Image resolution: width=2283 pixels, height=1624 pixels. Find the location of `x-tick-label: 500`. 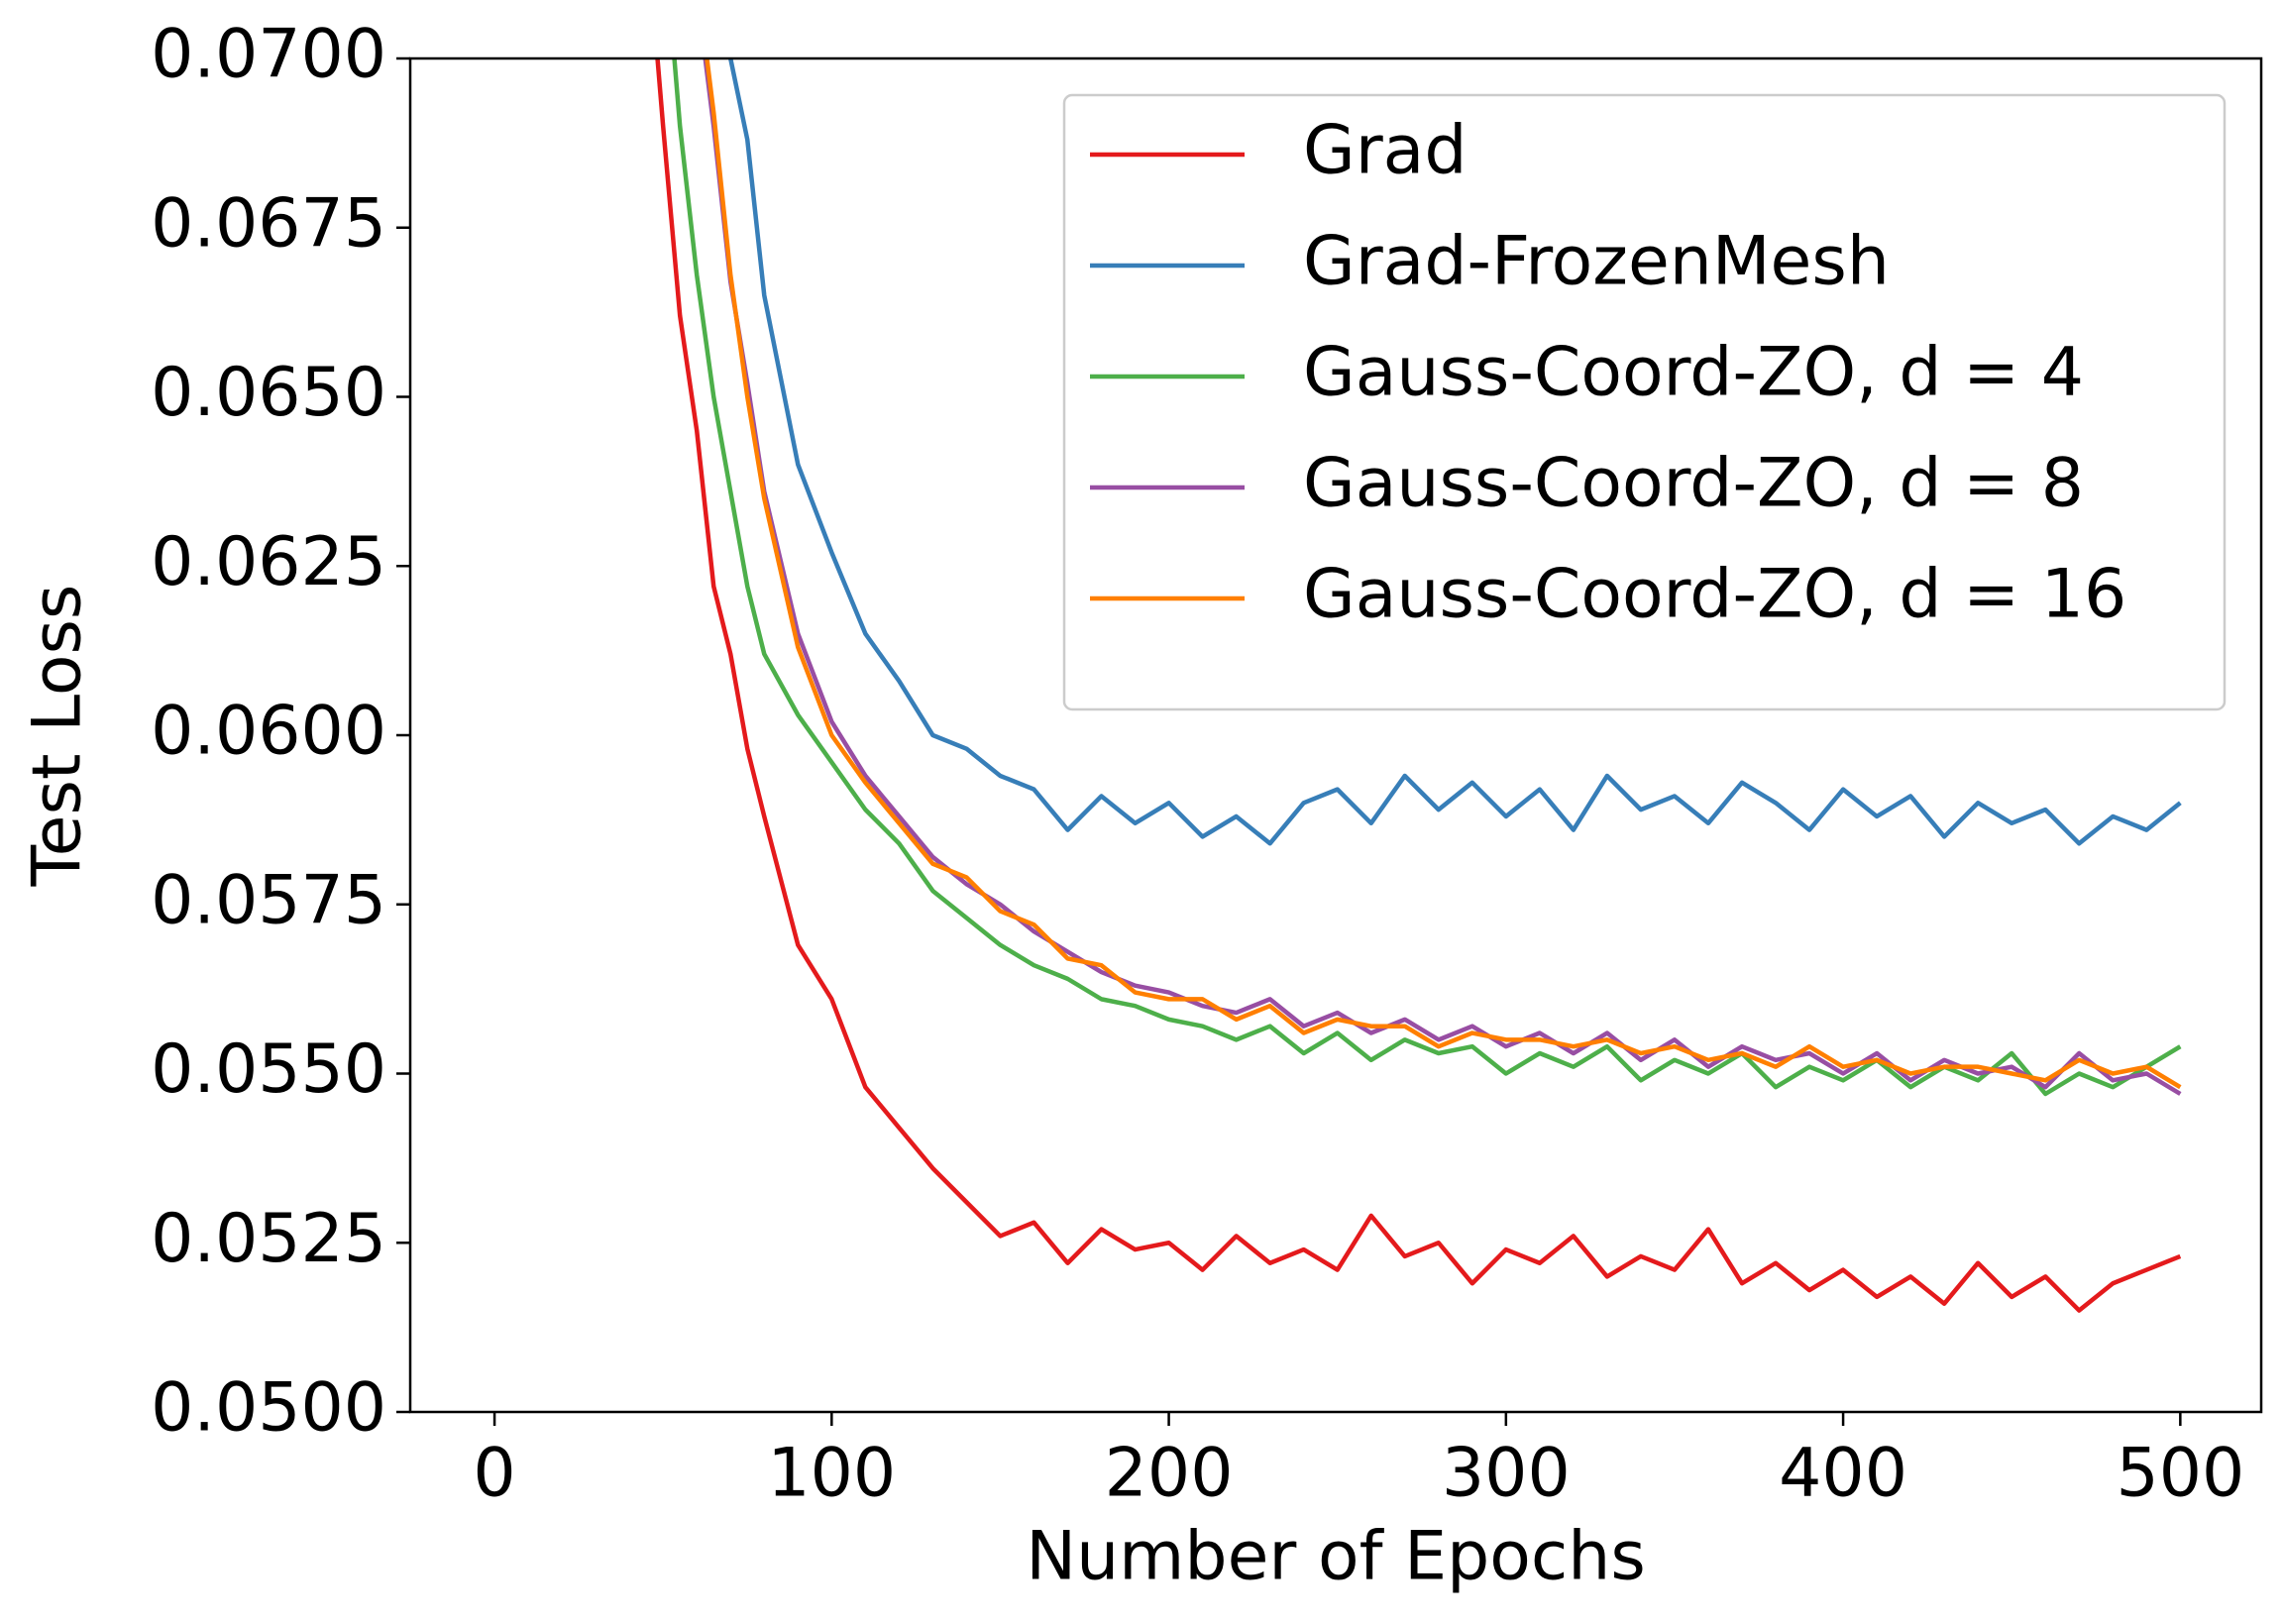

x-tick-label: 500 is located at coordinates (2180, 1474).